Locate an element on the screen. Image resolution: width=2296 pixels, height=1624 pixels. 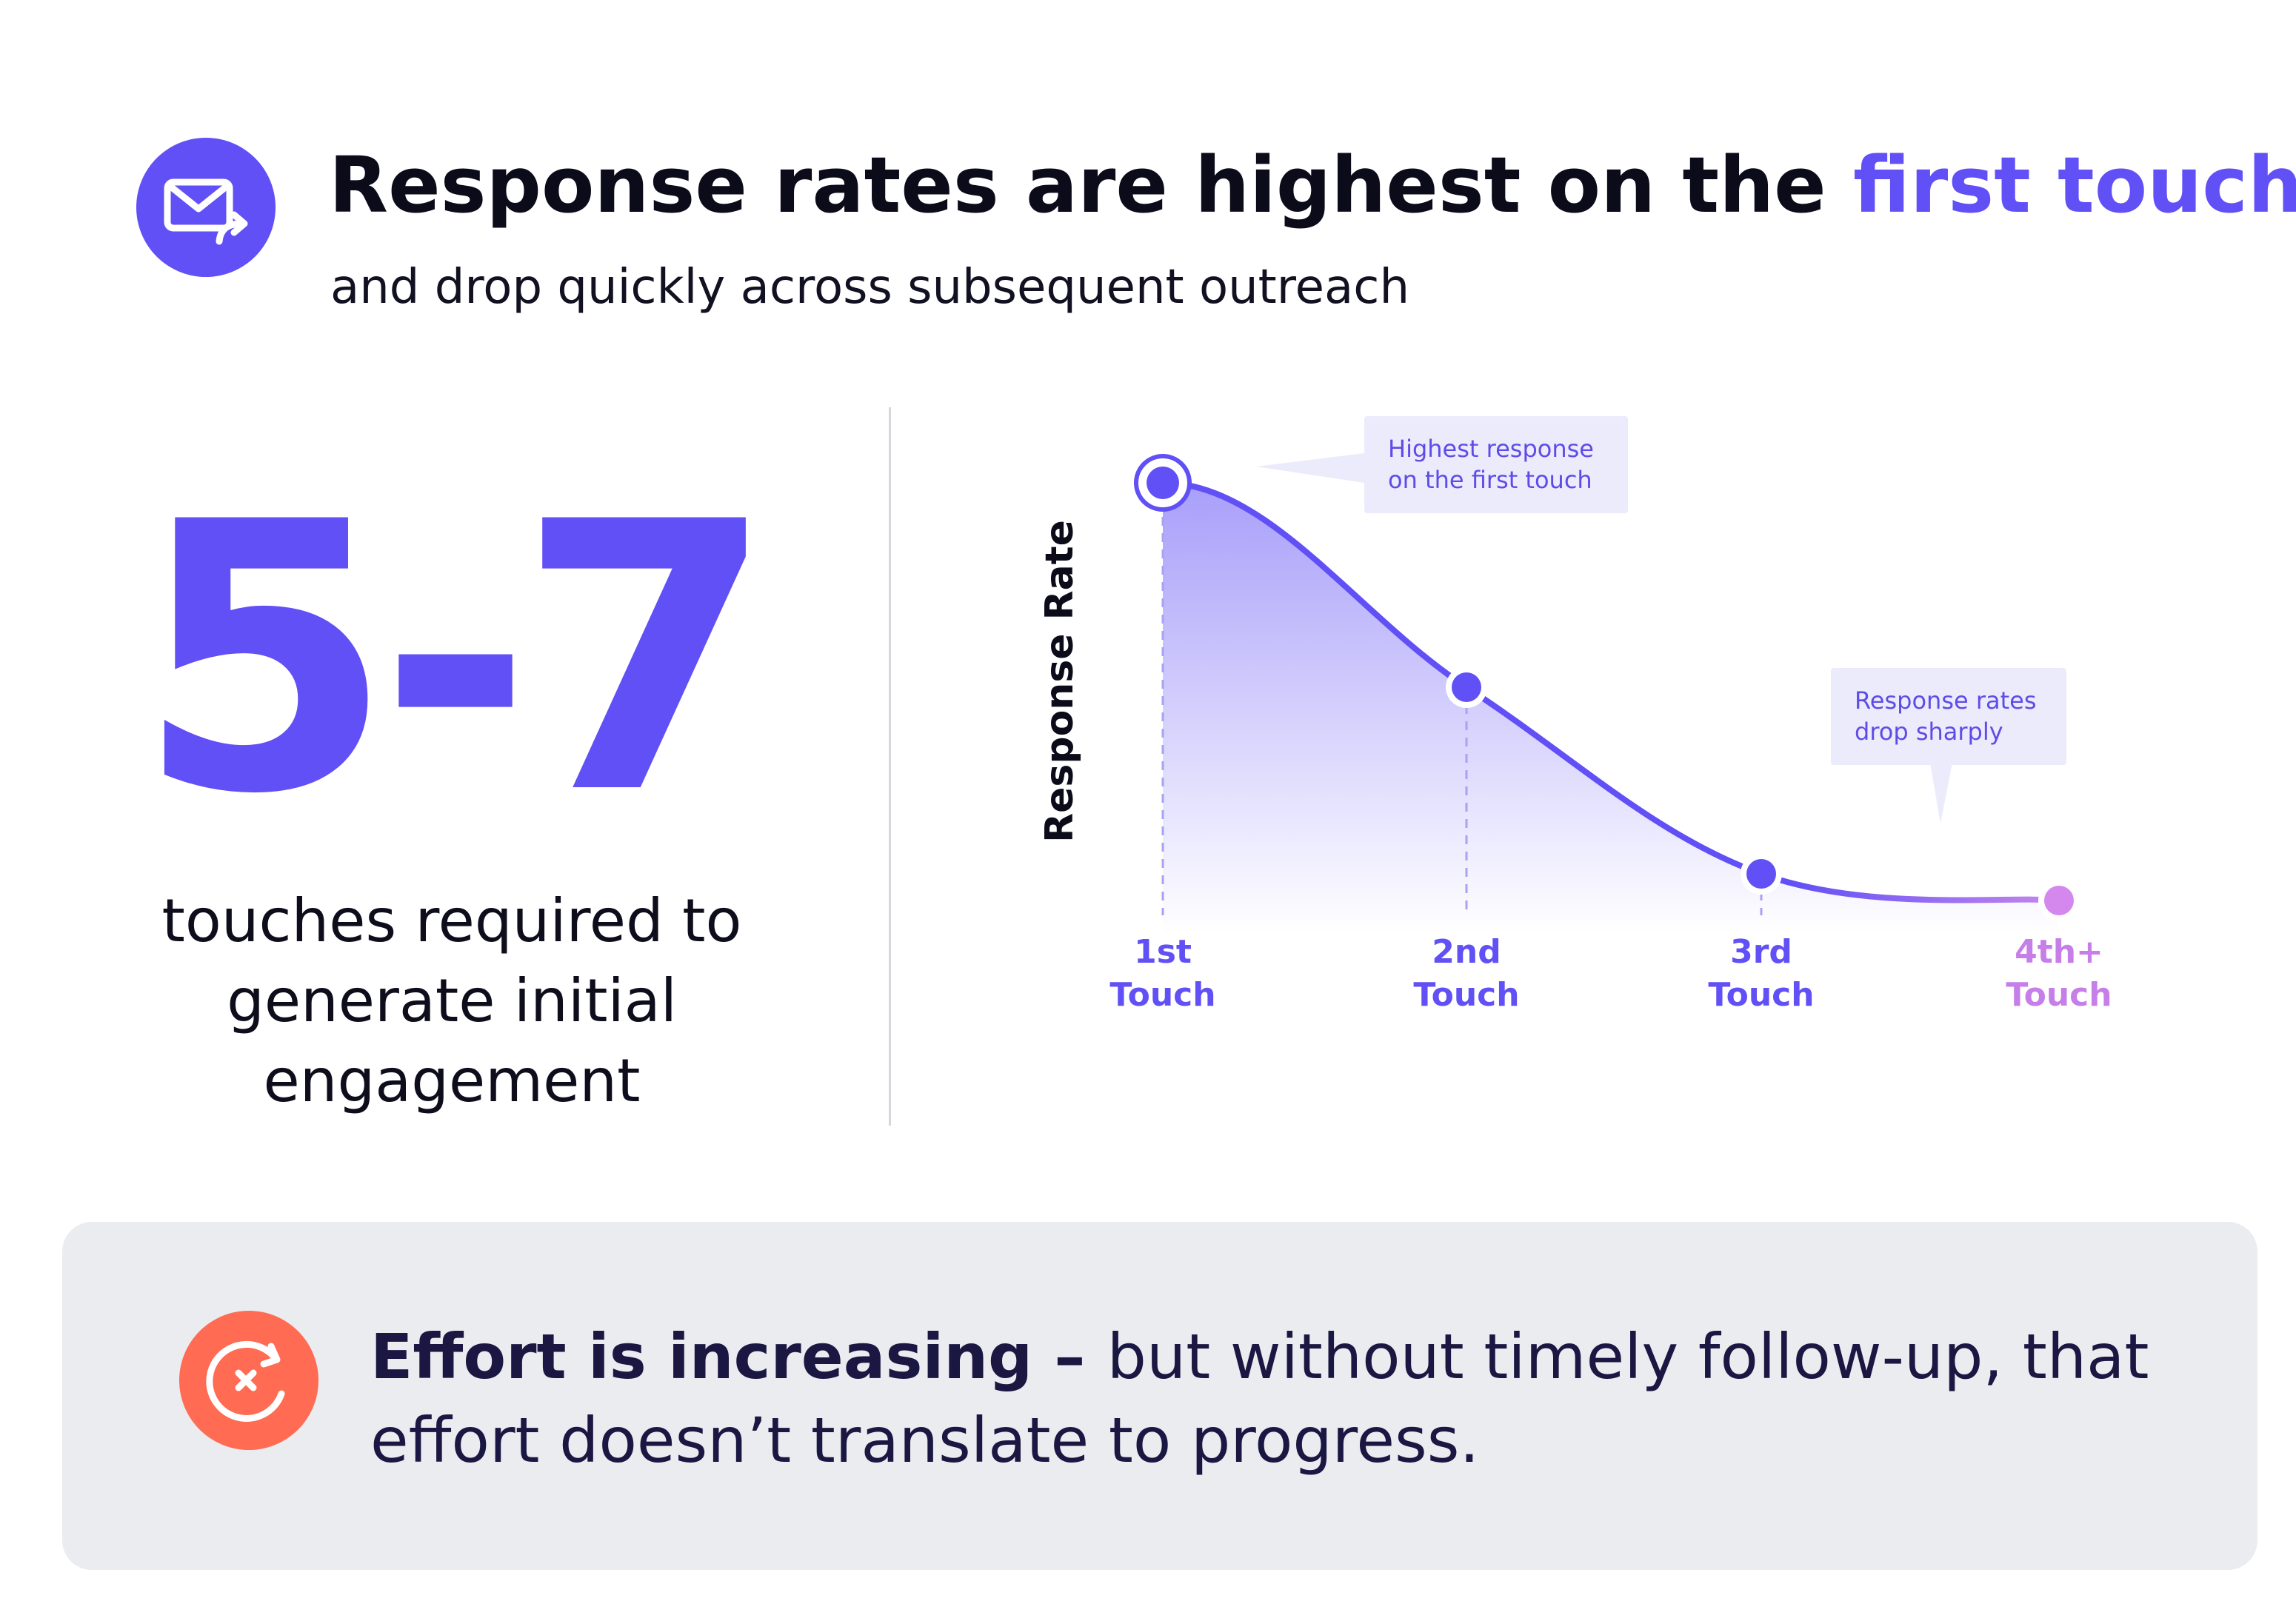
divider is located at coordinates (890, 766).